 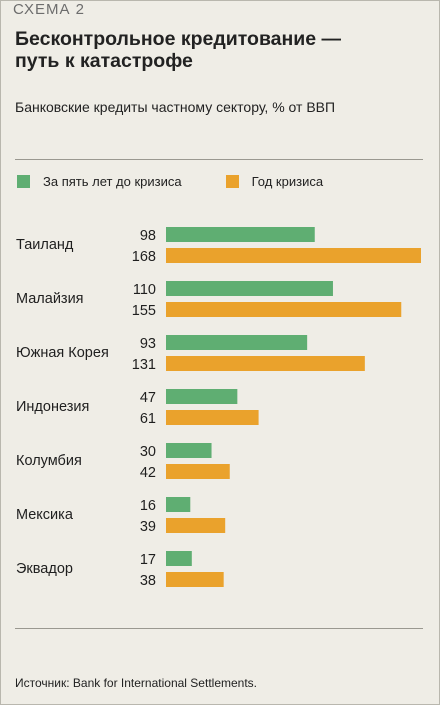 What do you see at coordinates (144, 311) in the screenshot?
I see `value-label: 155` at bounding box center [144, 311].